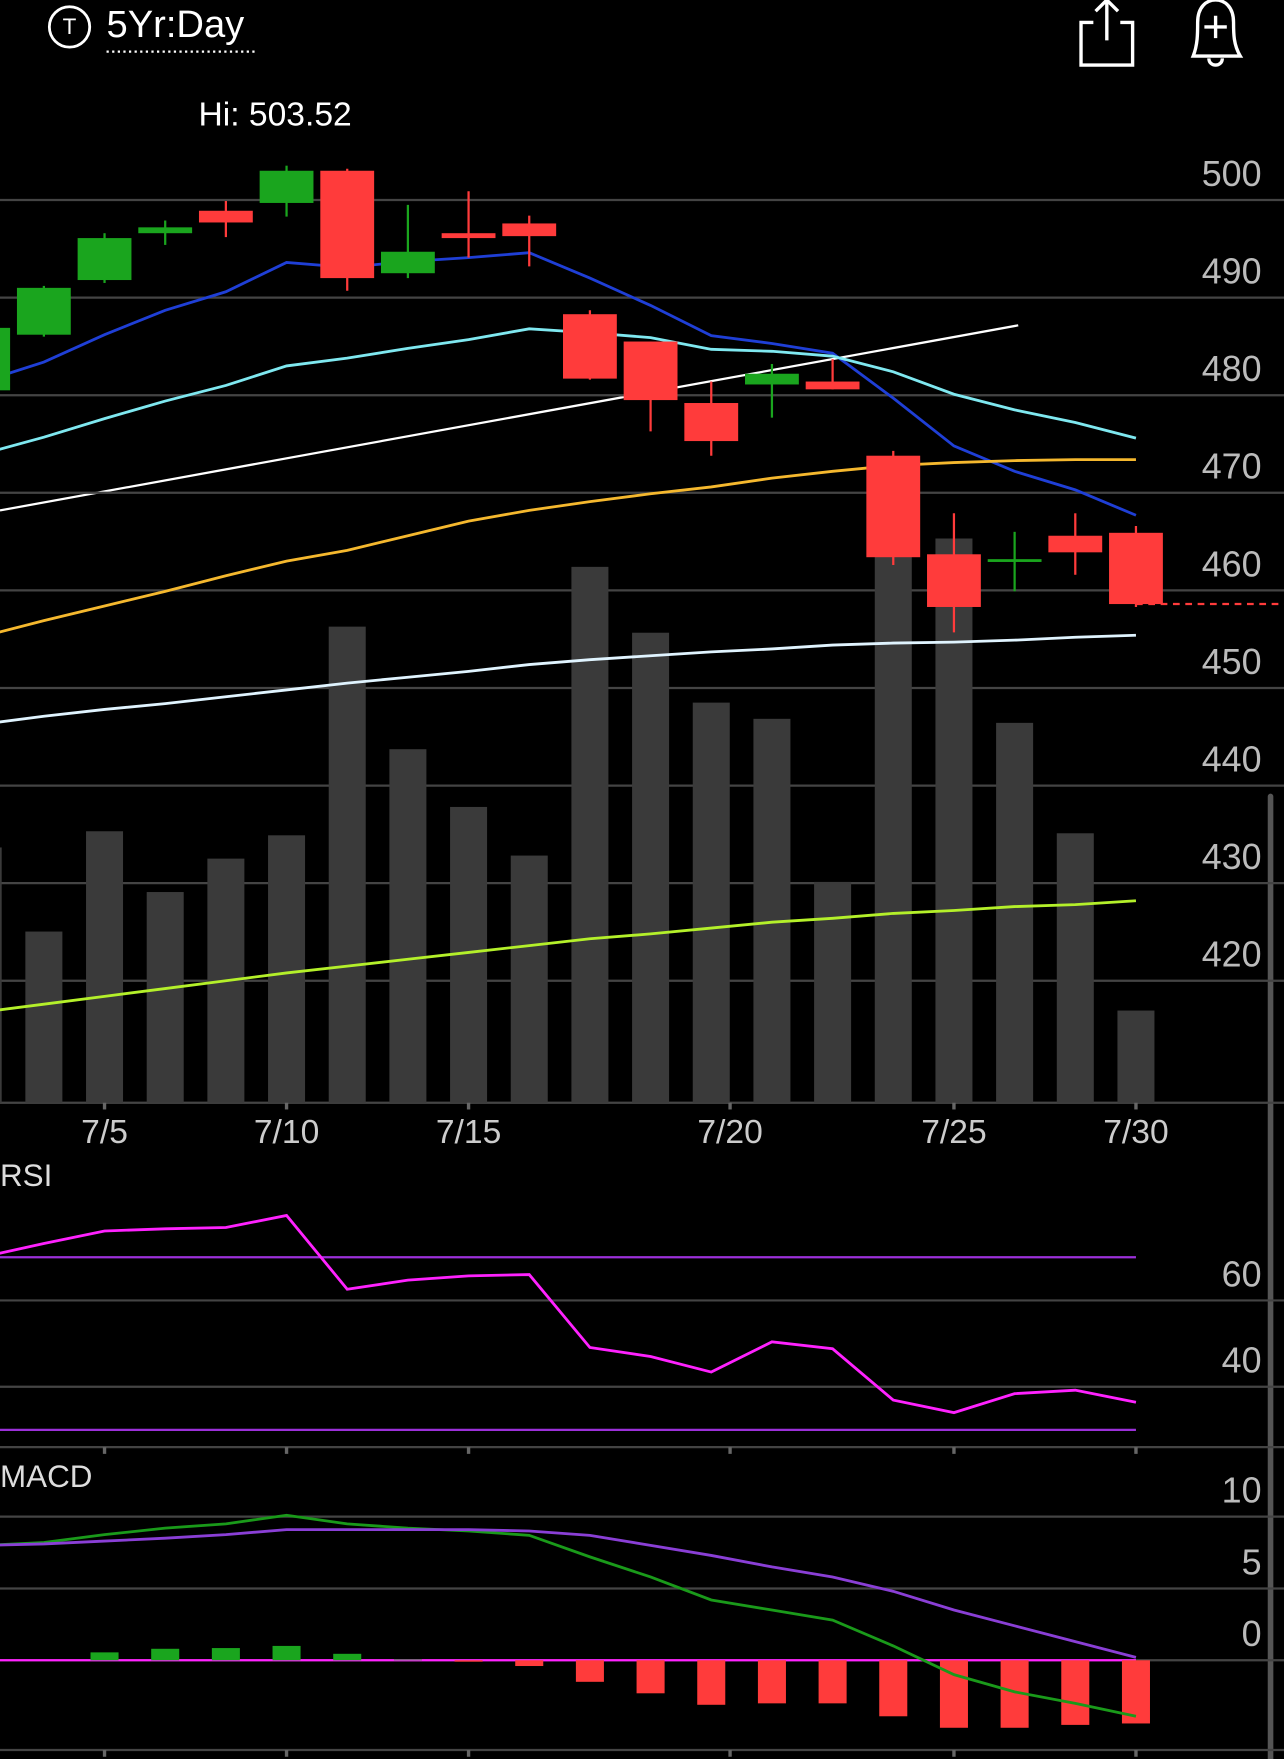 The height and width of the screenshot is (1759, 1284). What do you see at coordinates (104, 1132) in the screenshot?
I see `x-tick-label: 7/5` at bounding box center [104, 1132].